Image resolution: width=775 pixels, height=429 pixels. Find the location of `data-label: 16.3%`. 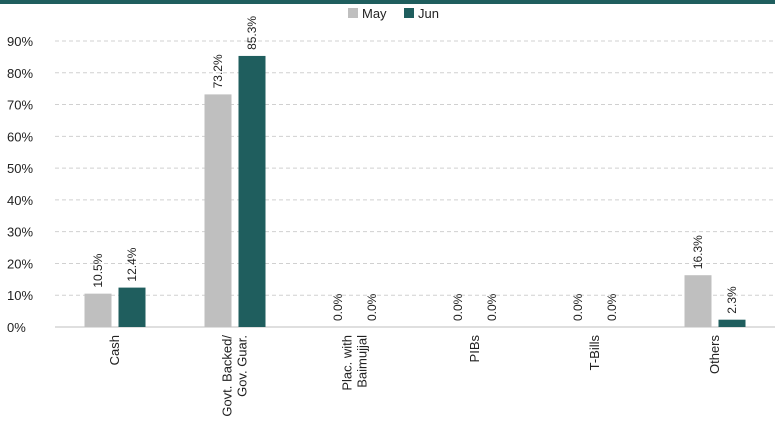

data-label: 16.3% is located at coordinates (698, 252).